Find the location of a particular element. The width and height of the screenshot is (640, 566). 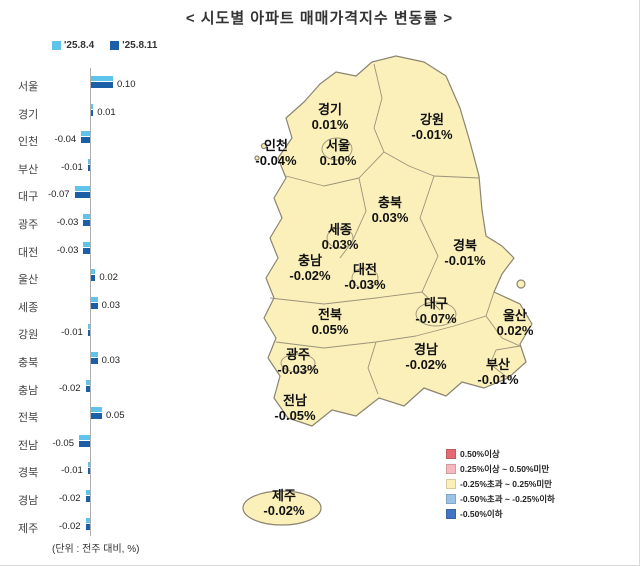

map-region-value: -0.02% is located at coordinates (284, 510).